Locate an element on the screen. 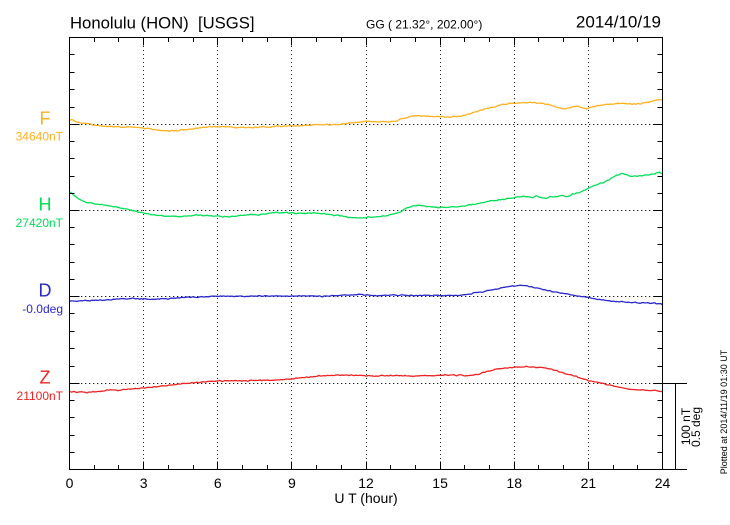 The image size is (730, 525). svg-text: 6 is located at coordinates (218, 483).